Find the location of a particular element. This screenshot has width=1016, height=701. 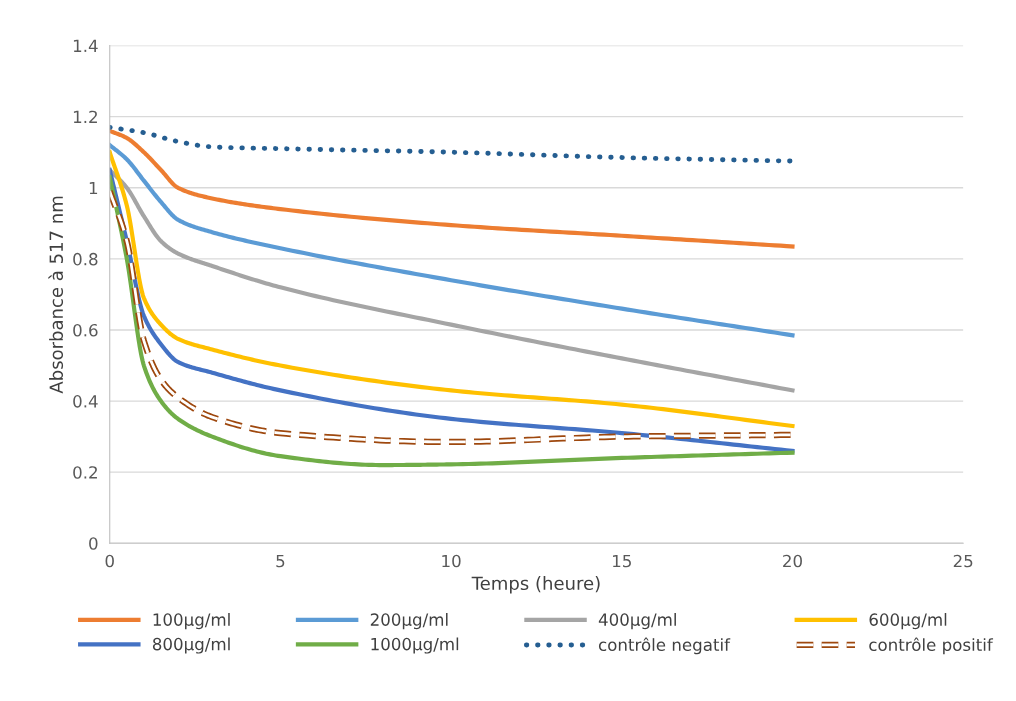

legend-label: 600µg/ml is located at coordinates (908, 621).